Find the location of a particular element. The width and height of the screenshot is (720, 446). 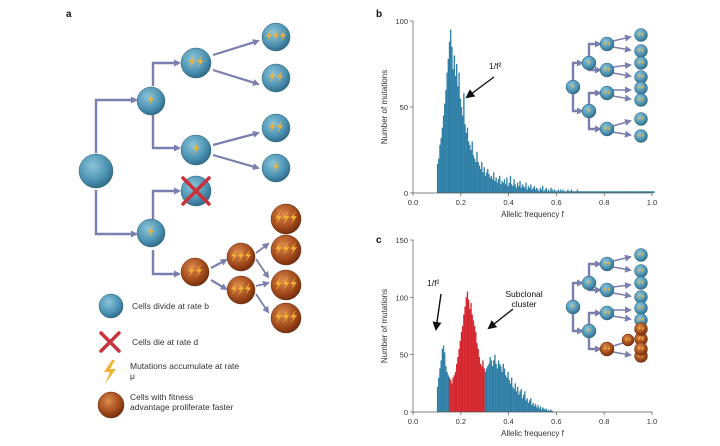

panel-letter-c: c is located at coordinates (379, 240).